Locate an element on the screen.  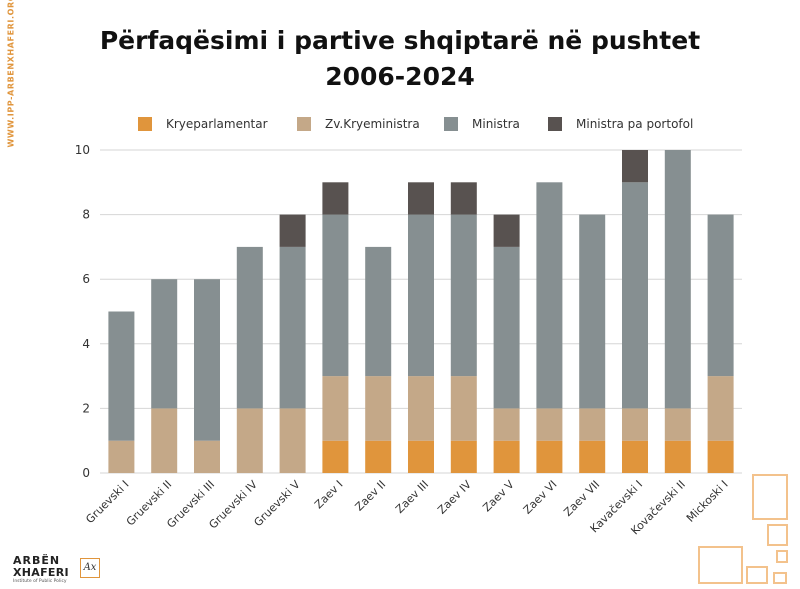
legend-label-ministra-pa-portofol: Ministra pa portofol is located at coordinates (635, 124).